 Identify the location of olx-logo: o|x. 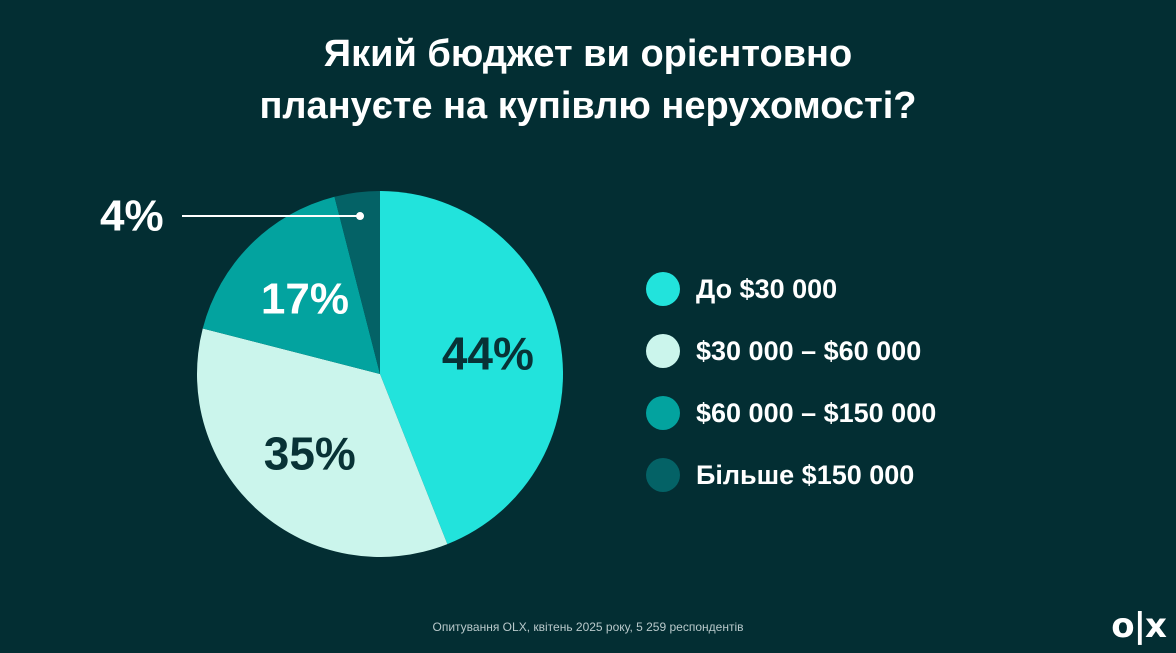
(1139, 626).